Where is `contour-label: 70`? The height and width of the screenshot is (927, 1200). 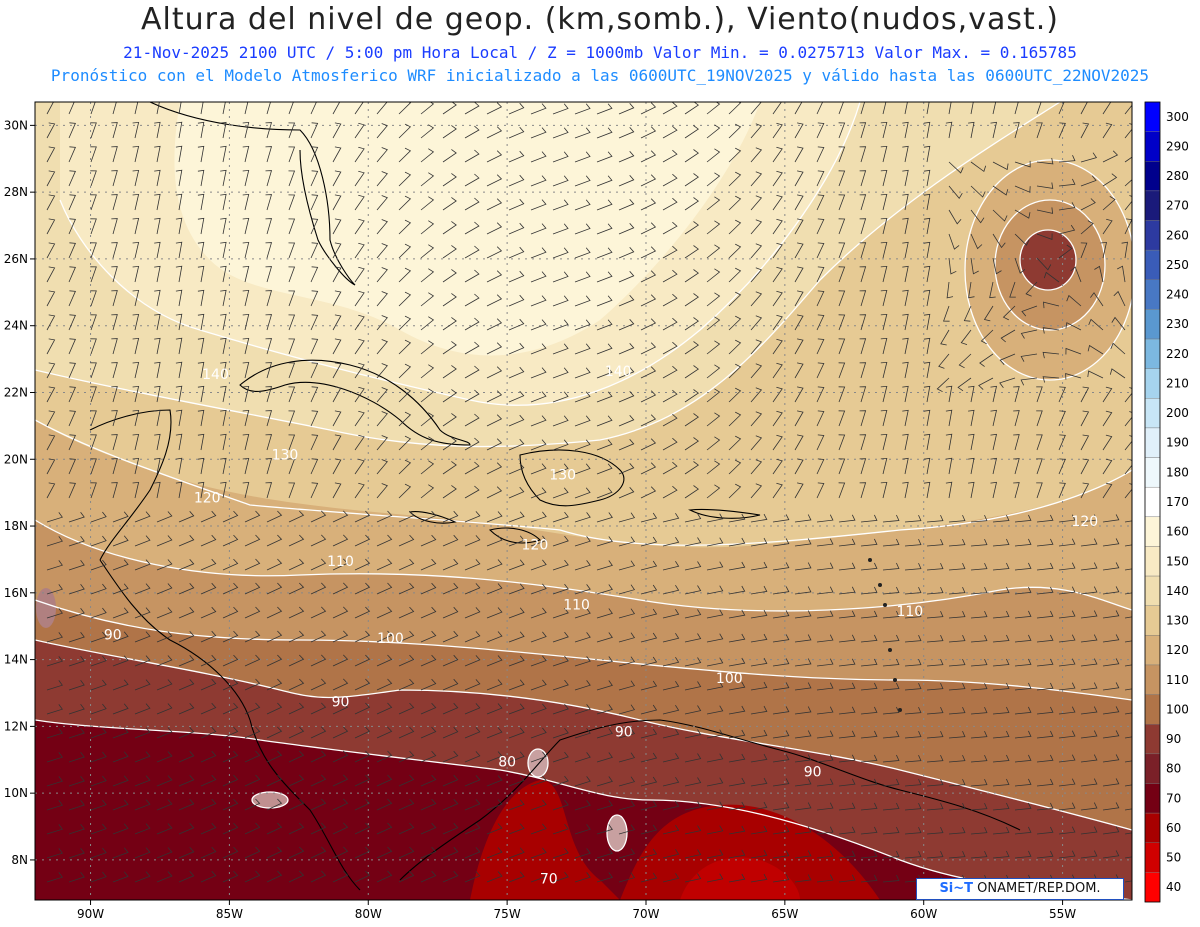
contour-label: 70 is located at coordinates (549, 879).